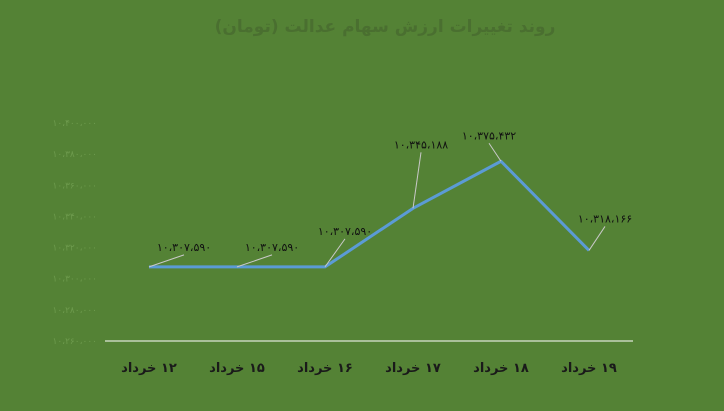 The width and height of the screenshot is (724, 411). I want to click on chart-title: روند تغییرات ارزش سهام عدالت (تومان), so click(385, 27).